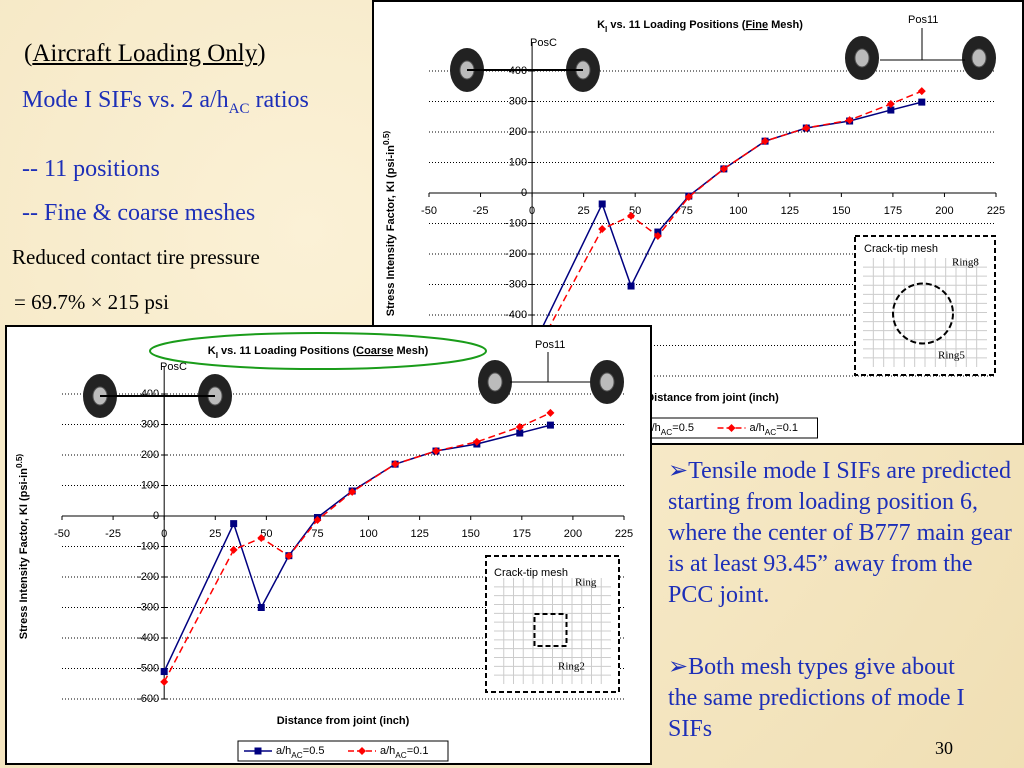 This screenshot has height=768, width=1024. Describe the element at coordinates (148, 546) in the screenshot. I see `y-tick-label: -100` at that location.